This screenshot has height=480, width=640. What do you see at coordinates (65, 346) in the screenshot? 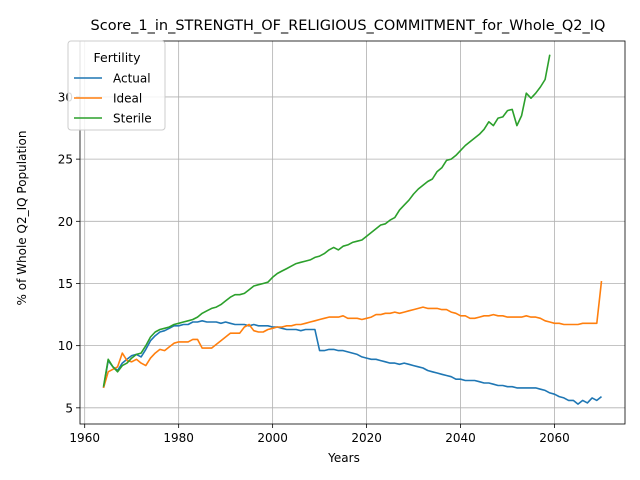
I see `y-tick-label: 10` at bounding box center [65, 346].